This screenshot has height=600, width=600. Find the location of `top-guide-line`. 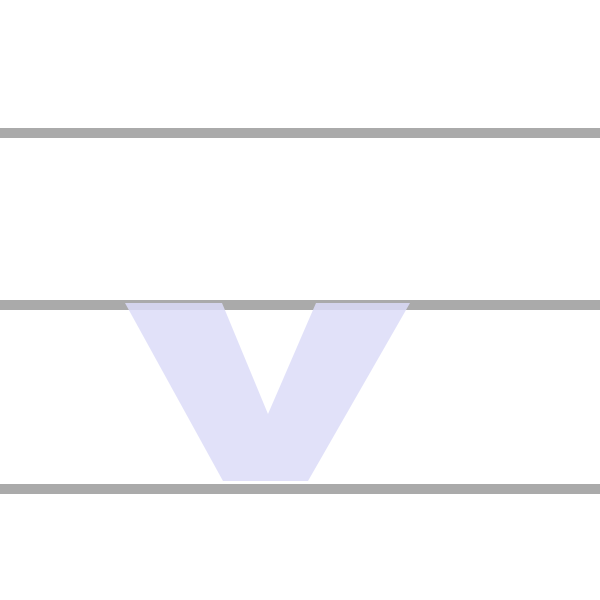

top-guide-line is located at coordinates (300, 133).